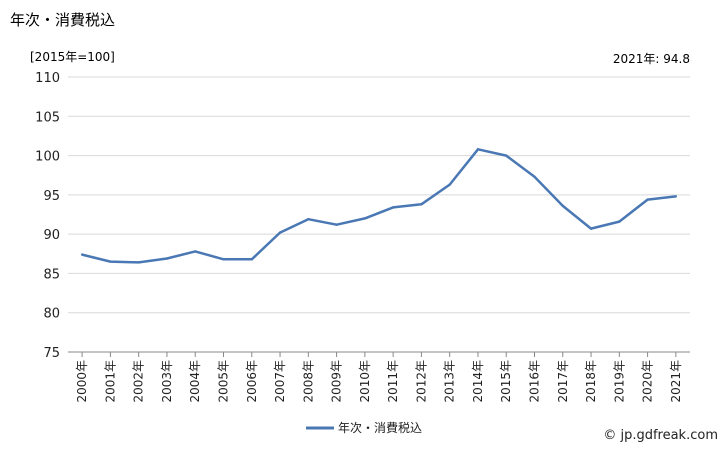 Image resolution: width=728 pixels, height=450 pixels. I want to click on x-tick-label: 2002年, so click(139, 381).